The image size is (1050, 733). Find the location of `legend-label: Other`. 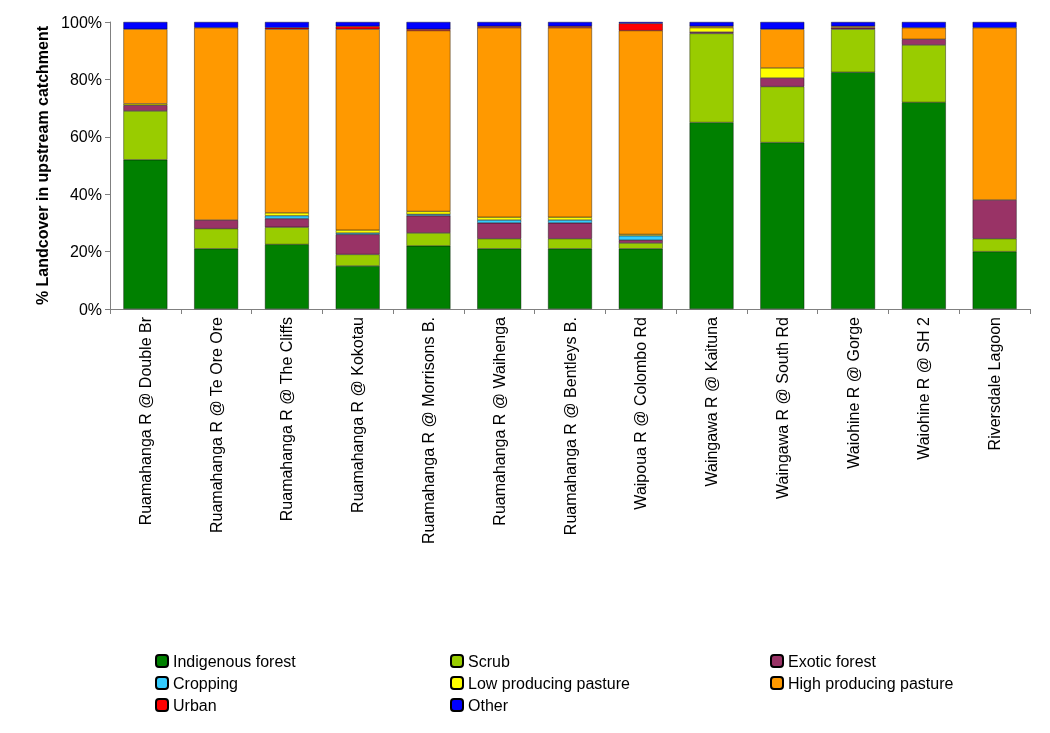

legend-label: Other is located at coordinates (488, 705).